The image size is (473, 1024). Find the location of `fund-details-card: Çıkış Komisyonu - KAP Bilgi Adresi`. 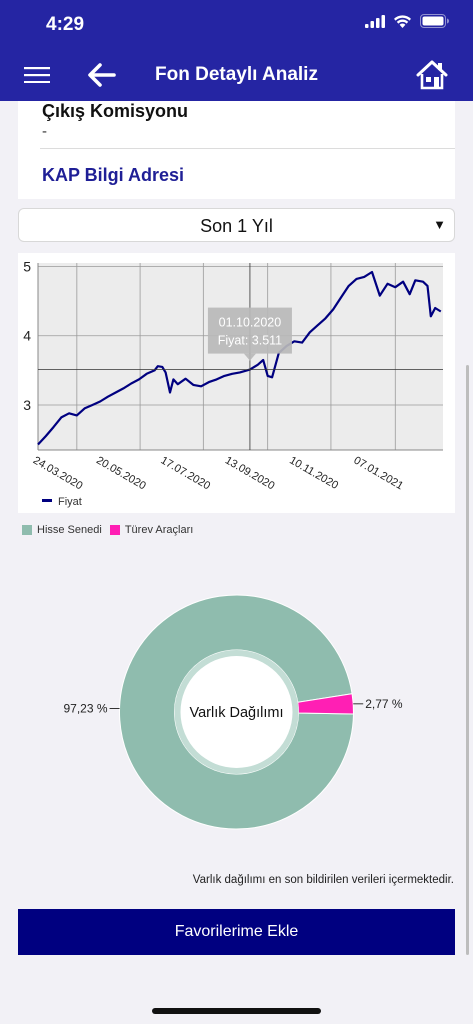

fund-details-card: Çıkış Komisyonu - KAP Bilgi Adresi is located at coordinates (236, 150).